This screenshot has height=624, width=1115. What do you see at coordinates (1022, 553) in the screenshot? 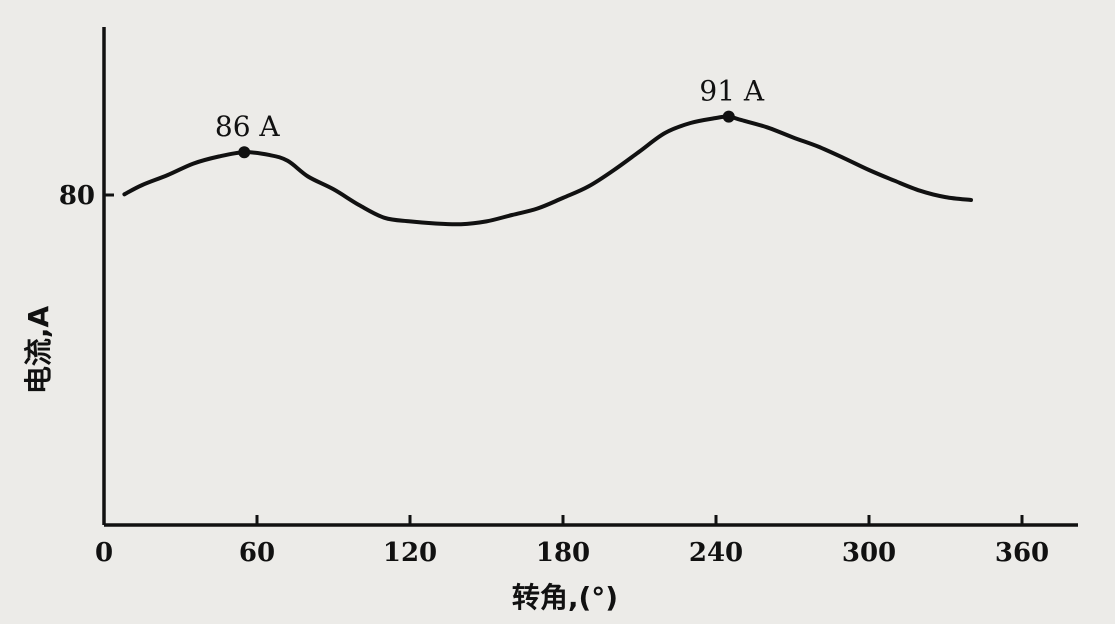
I see `x-tick-label: 360` at bounding box center [1022, 553].